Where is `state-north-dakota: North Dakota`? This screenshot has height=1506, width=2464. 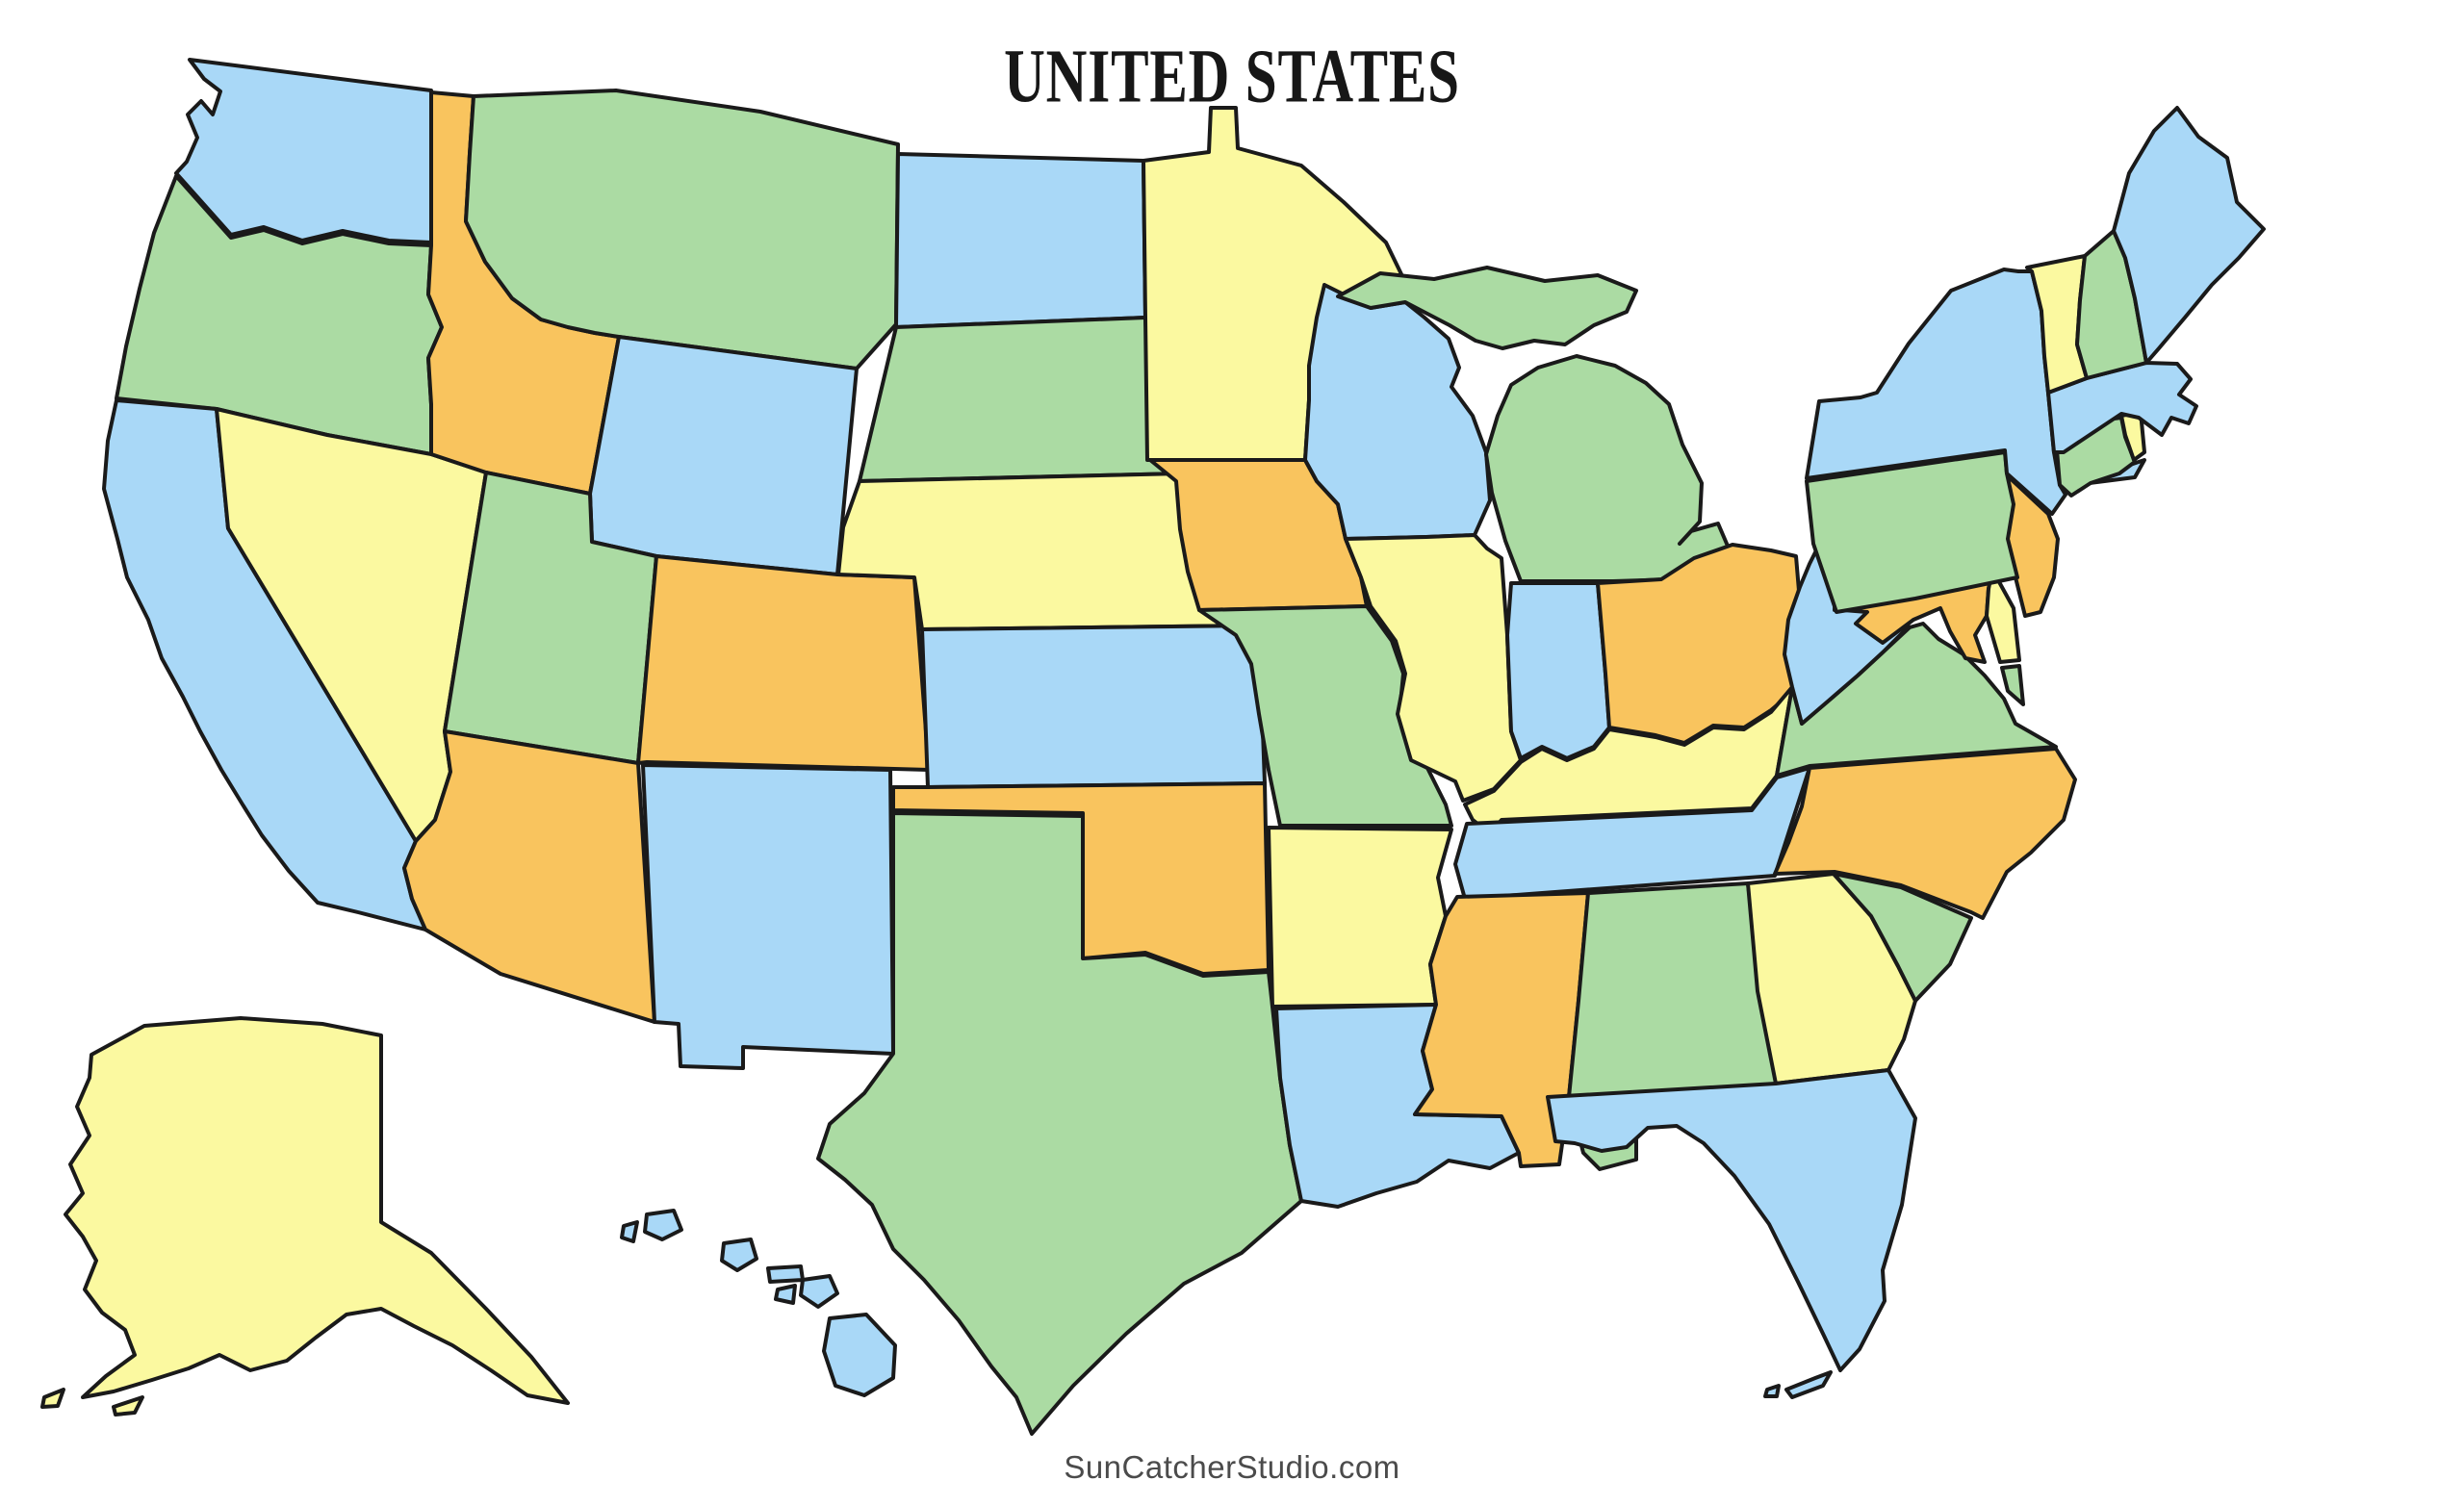
state-north-dakota: North Dakota is located at coordinates (1020, 240).